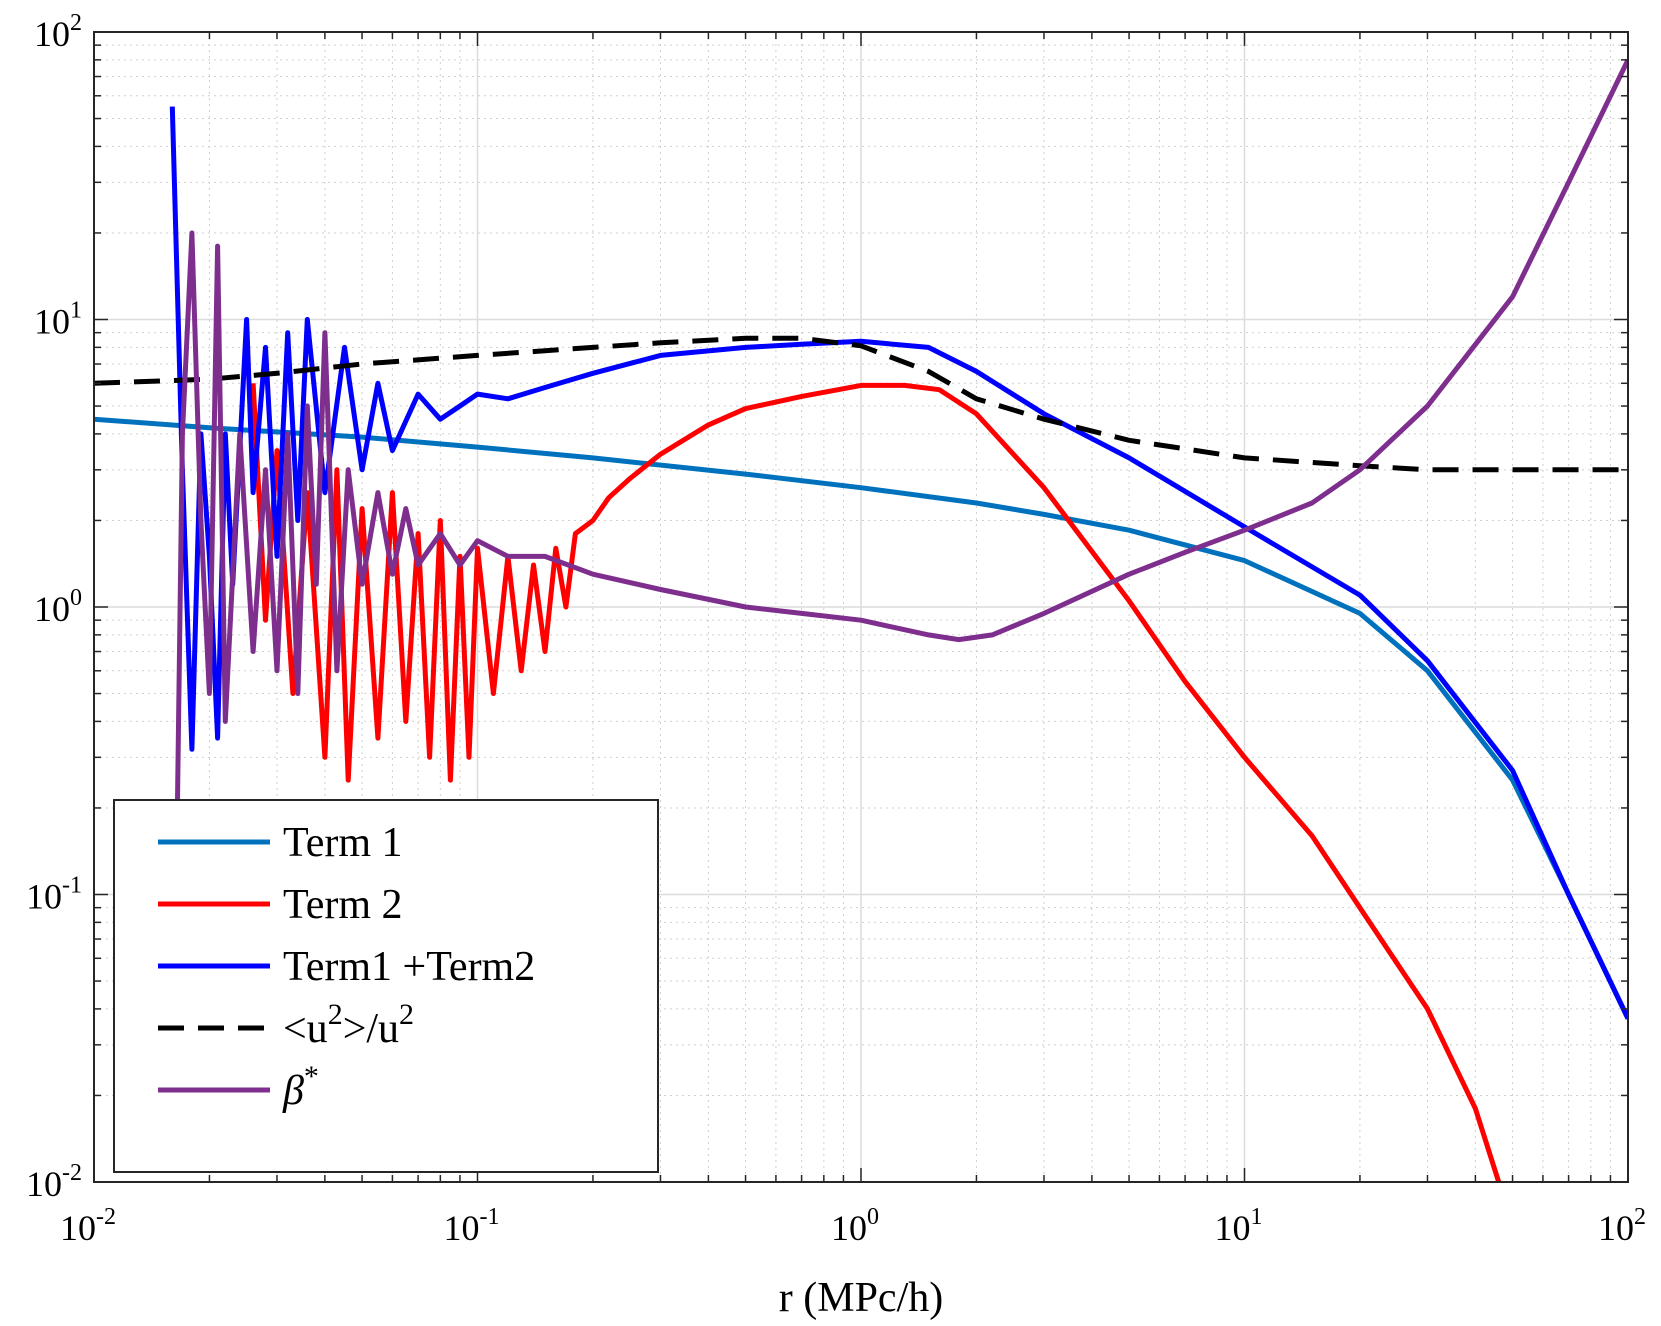 The height and width of the screenshot is (1326, 1661). I want to click on legend: Term 1 Term 2 Term1 +Term2 <u2>/u2 β*, so click(386, 986).